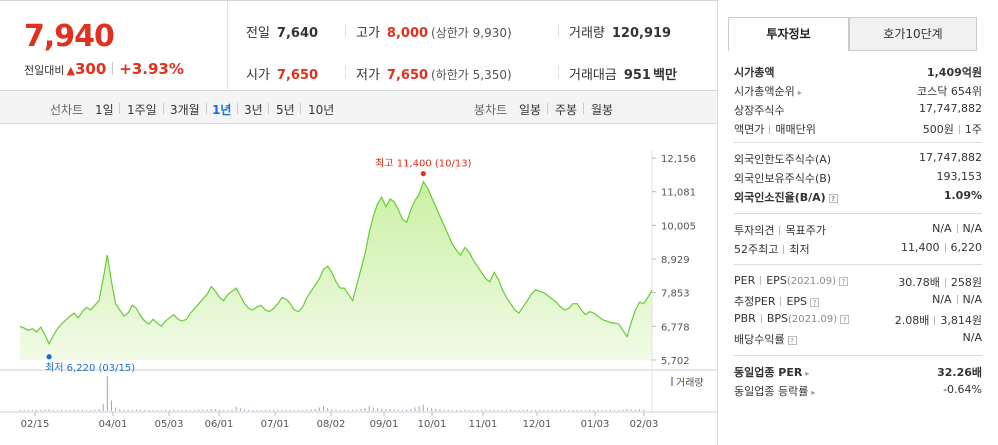 Image resolution: width=998 pixels, height=445 pixels. What do you see at coordinates (185, 110) in the screenshot?
I see `period-3m: 3개월` at bounding box center [185, 110].